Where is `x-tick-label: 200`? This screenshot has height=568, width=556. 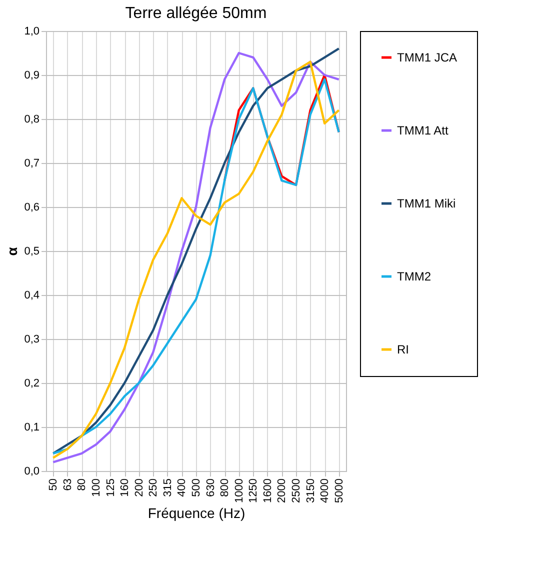 x-tick-label: 200 is located at coordinates (139, 487).